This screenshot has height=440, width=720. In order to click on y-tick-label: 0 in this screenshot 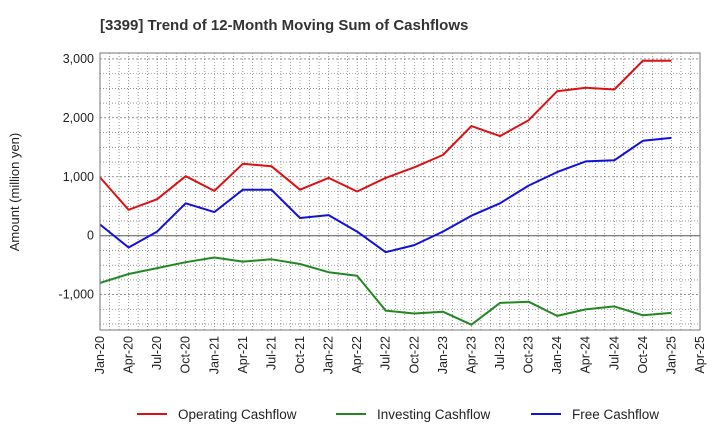, I will do `click(90, 236)`.